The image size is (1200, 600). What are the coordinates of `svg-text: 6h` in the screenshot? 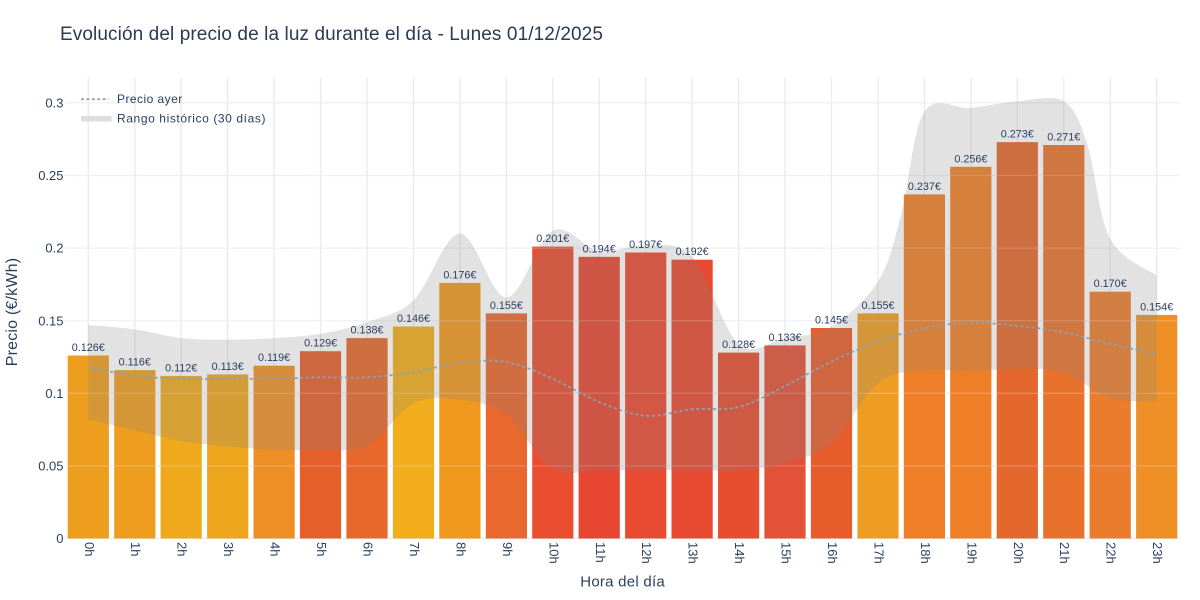 It's located at (368, 549).